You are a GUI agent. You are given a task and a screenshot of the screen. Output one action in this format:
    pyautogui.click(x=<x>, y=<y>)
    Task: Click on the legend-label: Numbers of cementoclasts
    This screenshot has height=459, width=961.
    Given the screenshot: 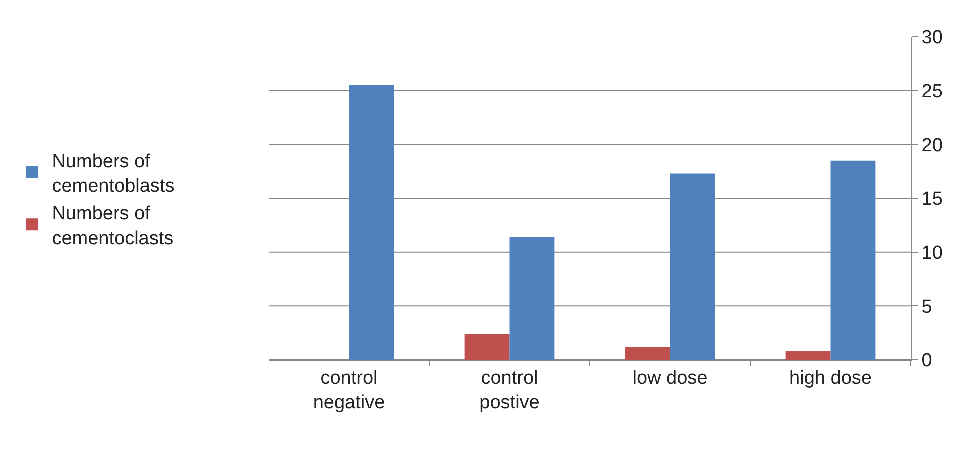 What is the action you would take?
    pyautogui.click(x=113, y=227)
    